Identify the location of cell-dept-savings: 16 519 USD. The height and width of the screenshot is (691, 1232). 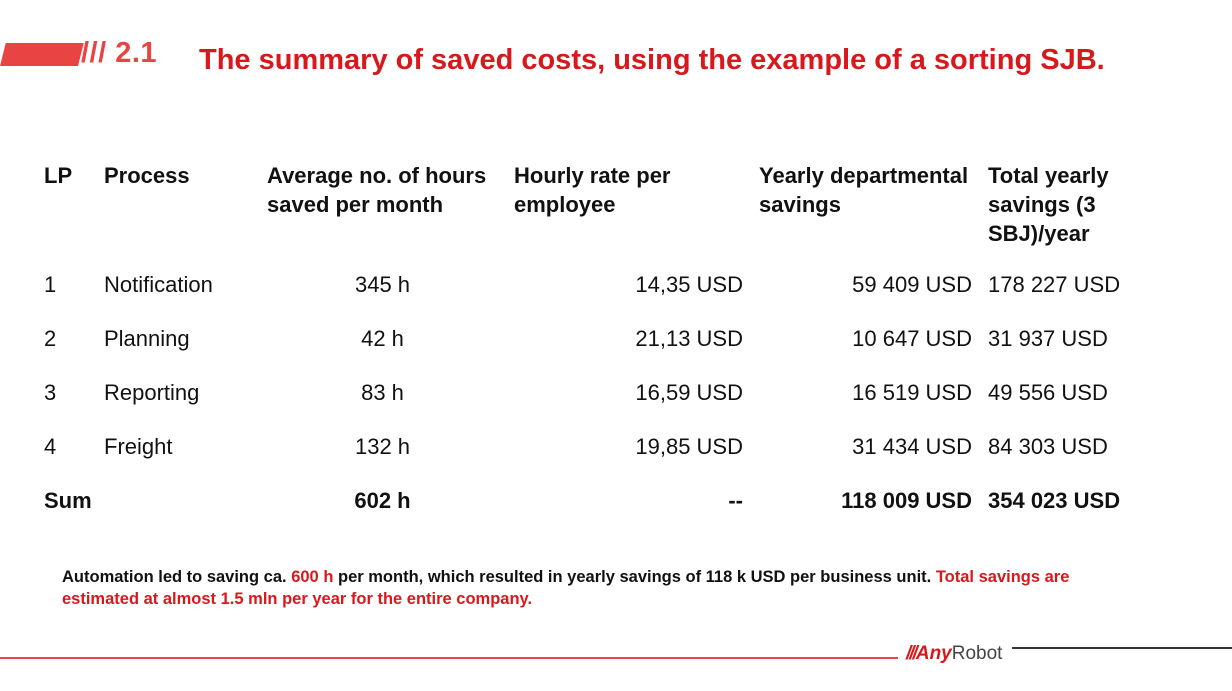
(912, 392).